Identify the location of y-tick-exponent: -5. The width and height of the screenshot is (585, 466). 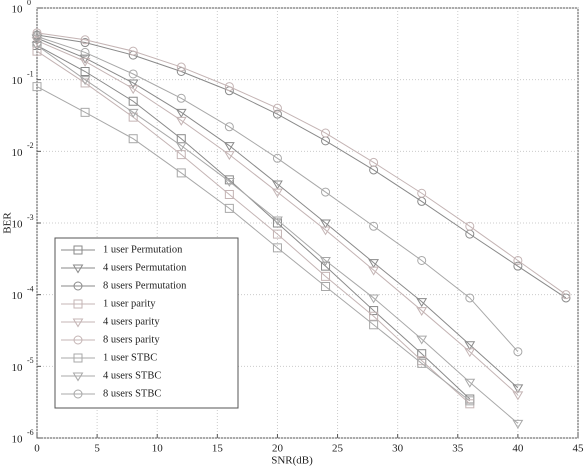
(30, 360).